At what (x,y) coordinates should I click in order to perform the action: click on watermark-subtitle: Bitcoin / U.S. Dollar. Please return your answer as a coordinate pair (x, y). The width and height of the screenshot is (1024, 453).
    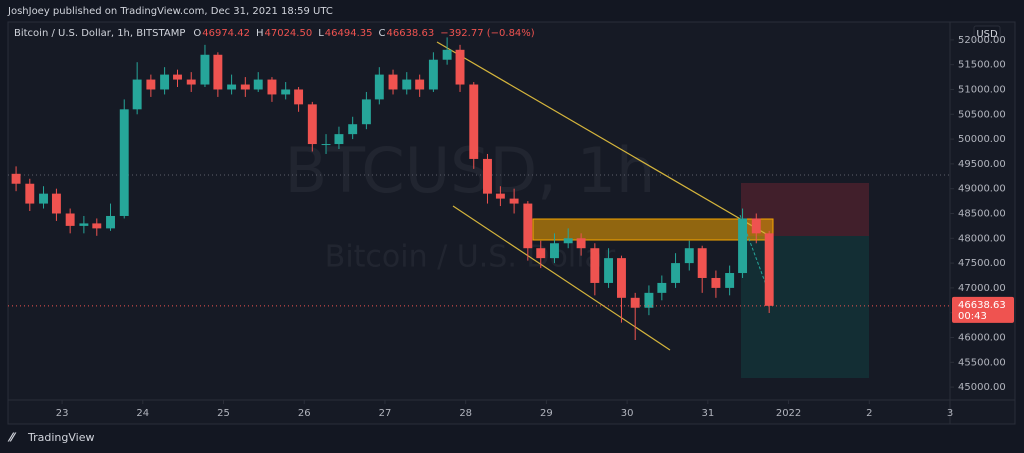
    Looking at the image, I should click on (470, 257).